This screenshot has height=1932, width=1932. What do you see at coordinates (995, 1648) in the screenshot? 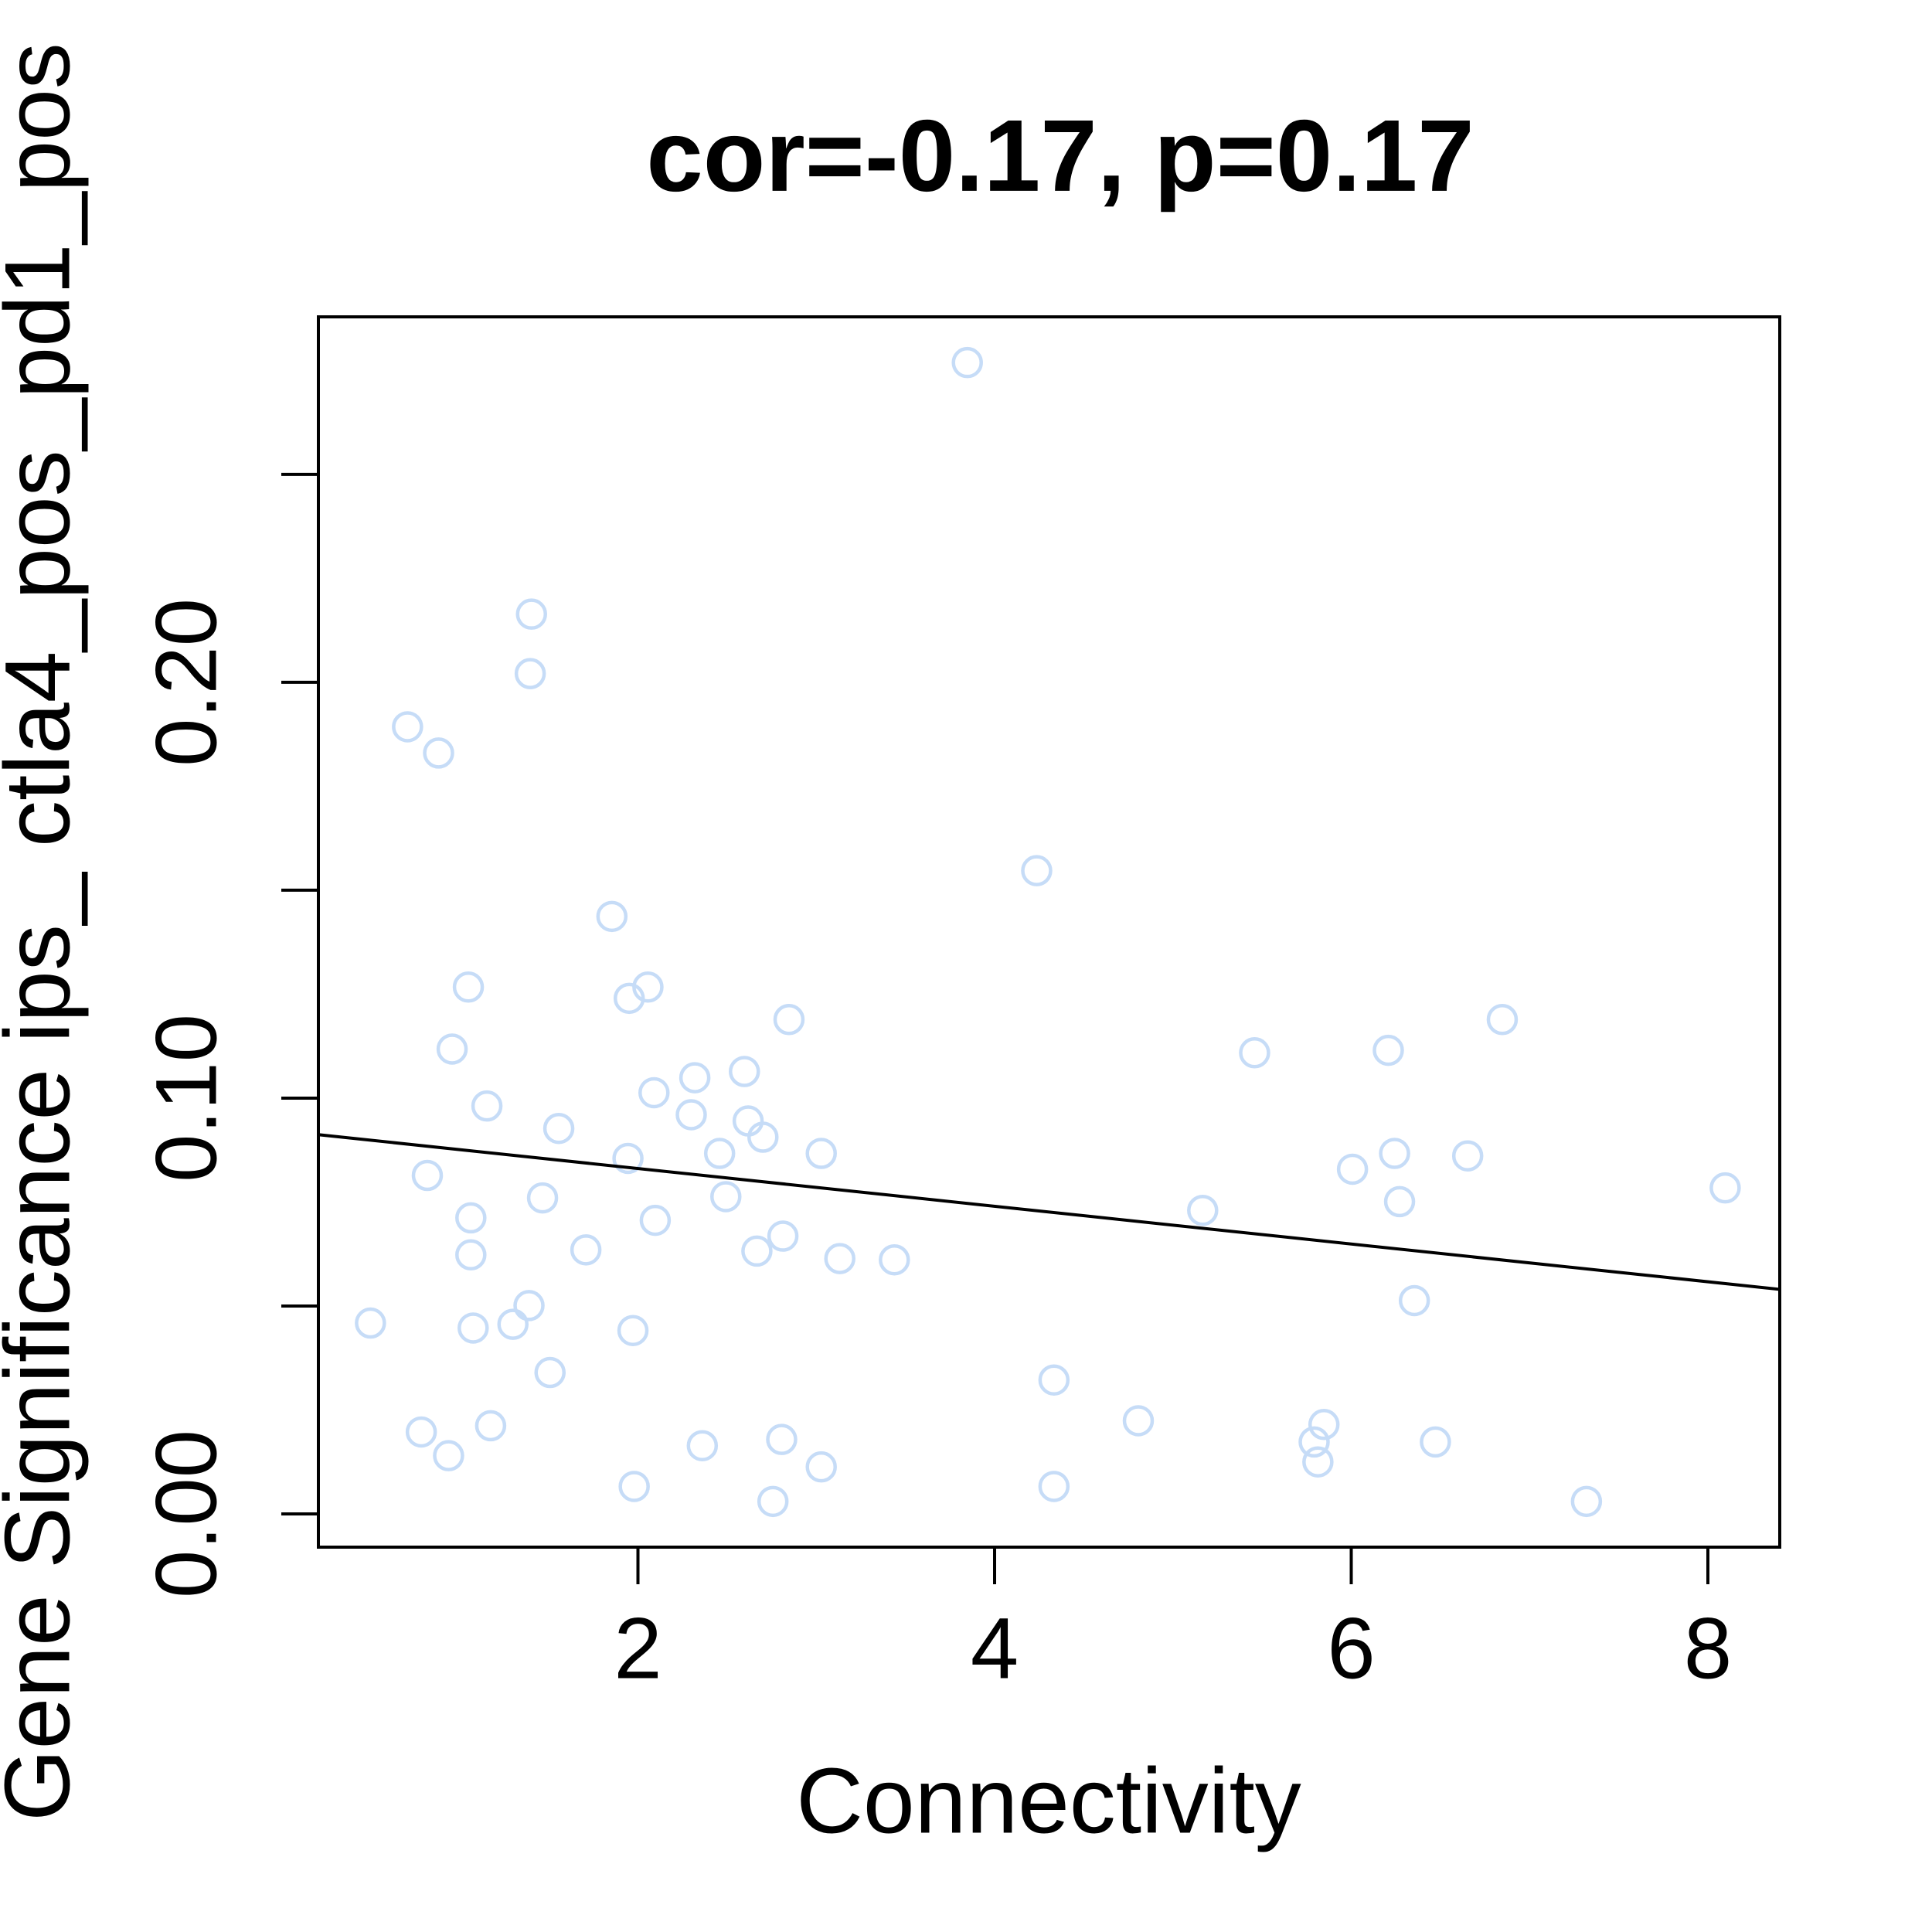
I see `x-tick-label: 4` at bounding box center [995, 1648].